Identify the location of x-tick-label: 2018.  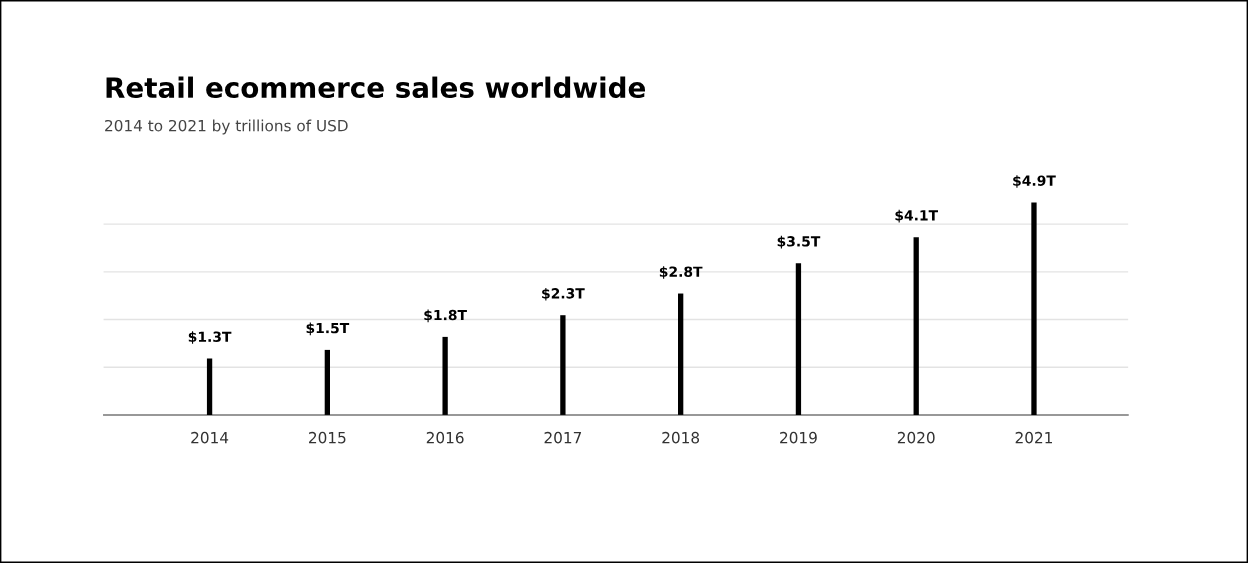
(681, 437).